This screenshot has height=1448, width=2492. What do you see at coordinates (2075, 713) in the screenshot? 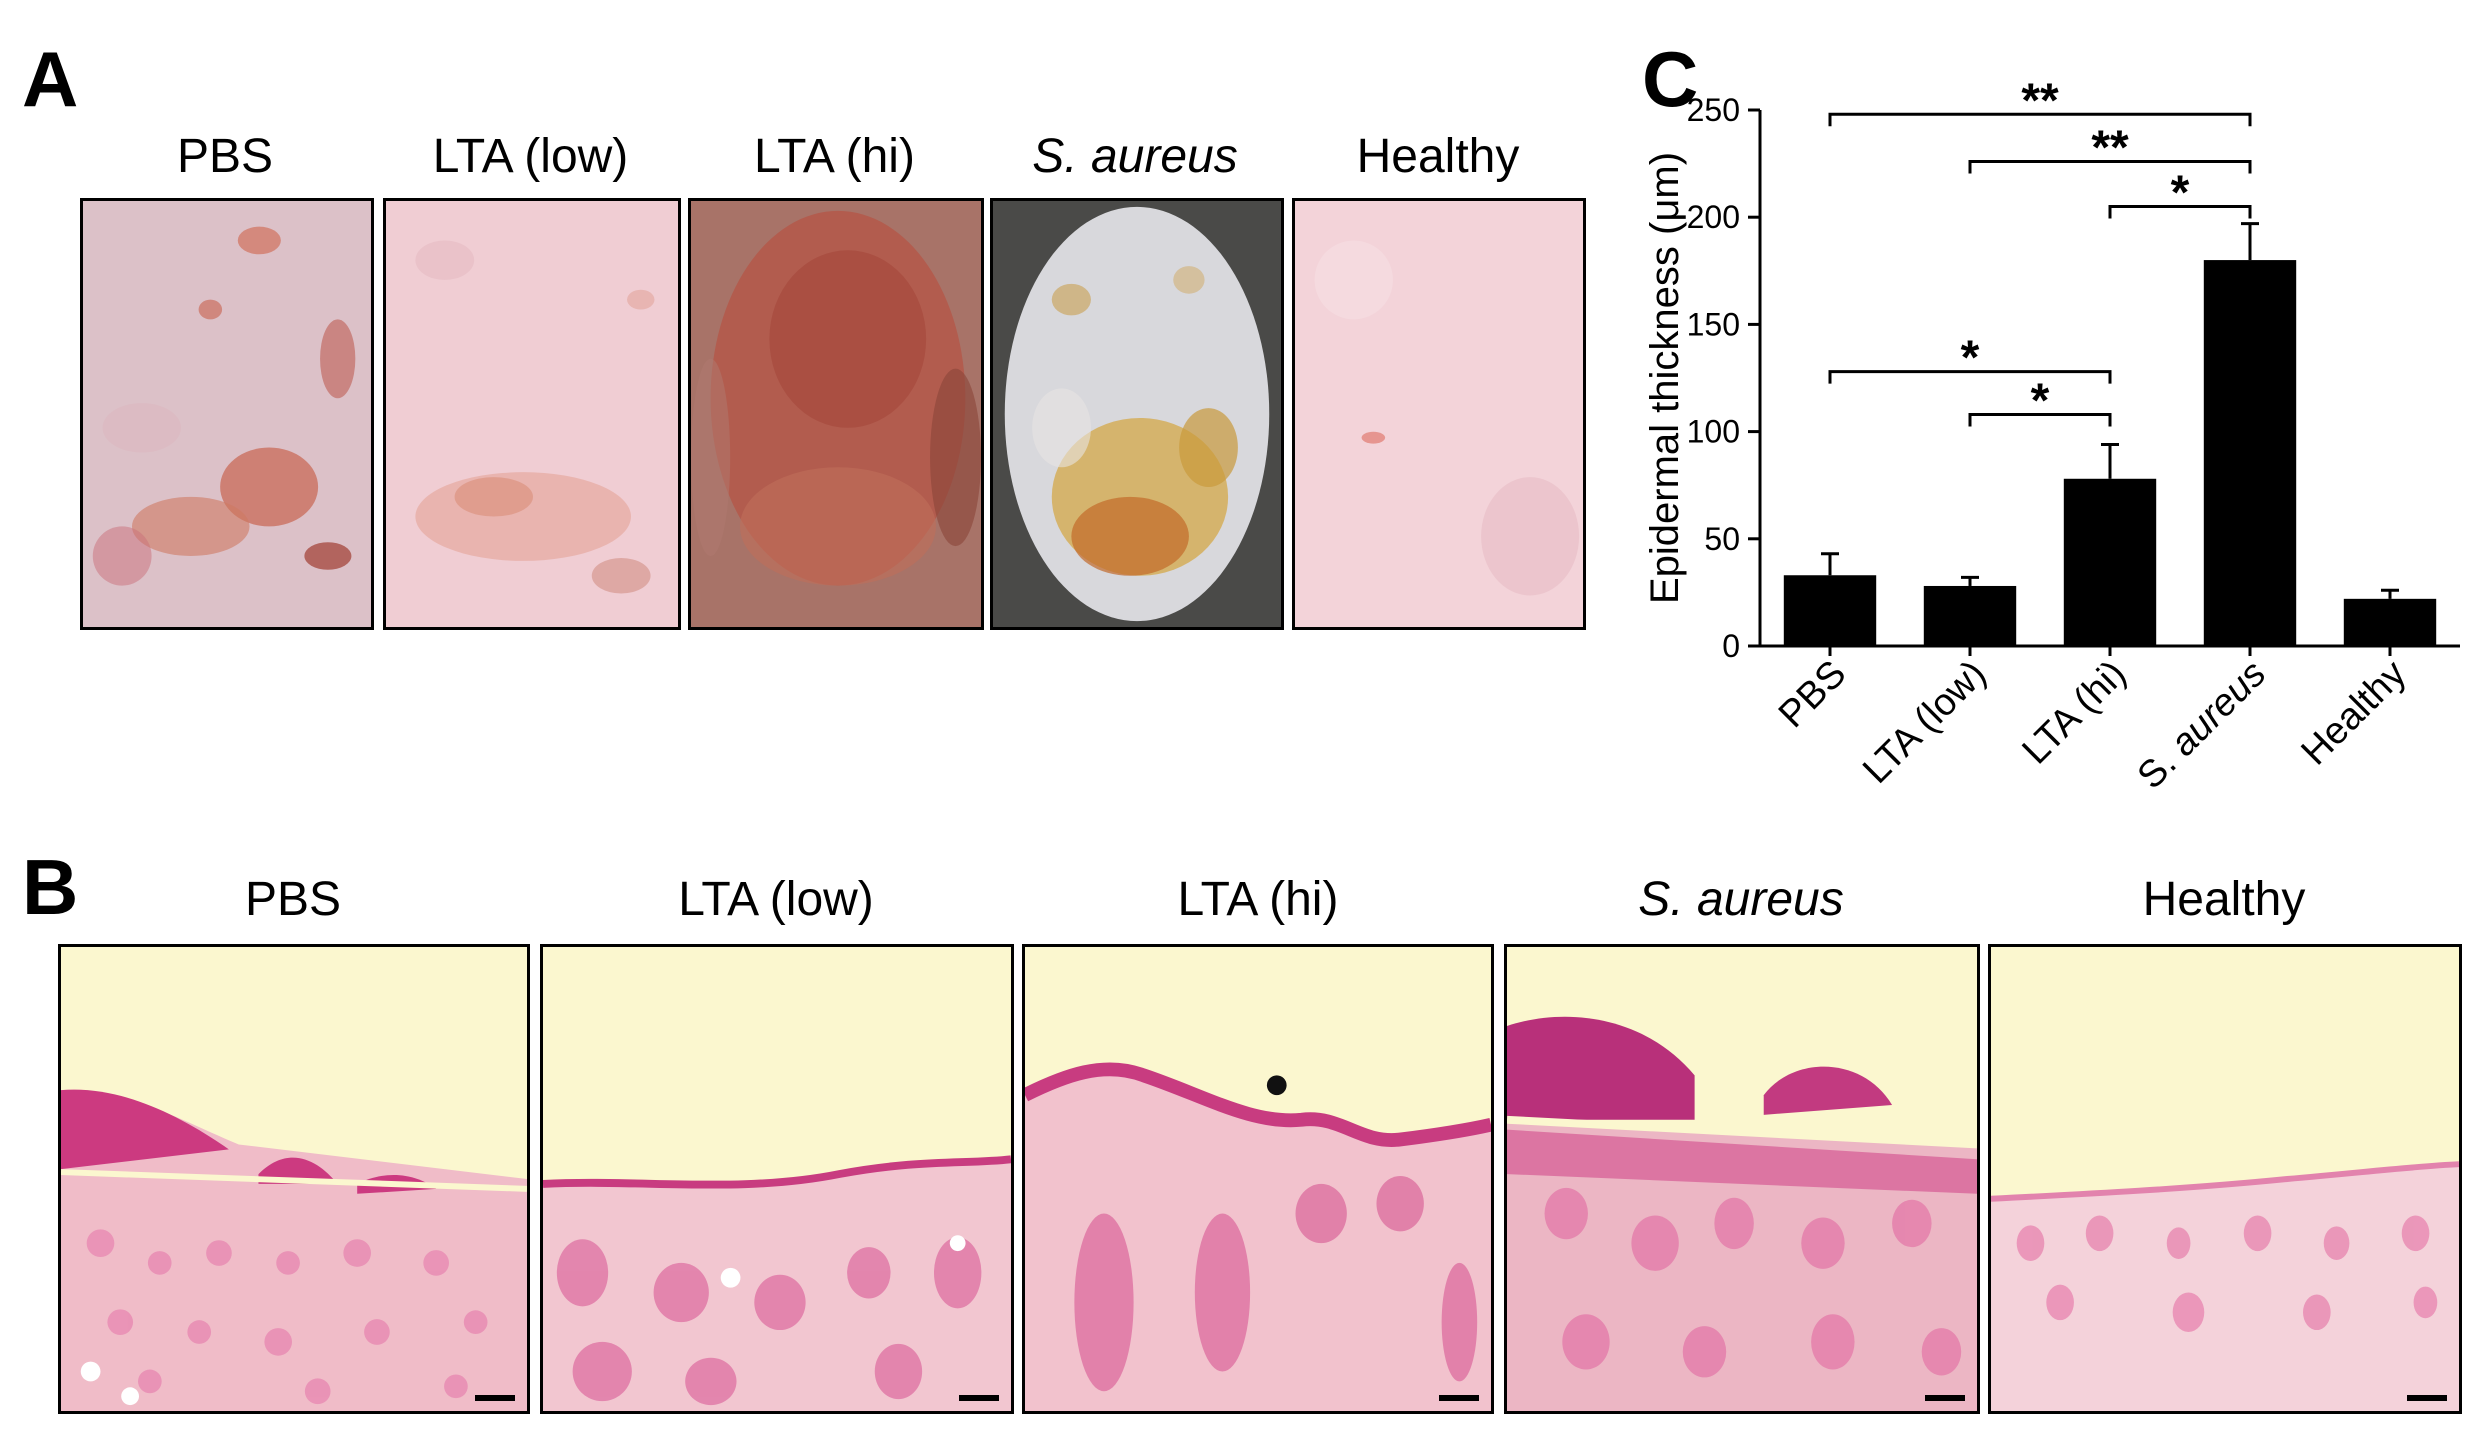
I see `x-tick-label: LTA (hi)` at bounding box center [2075, 713].